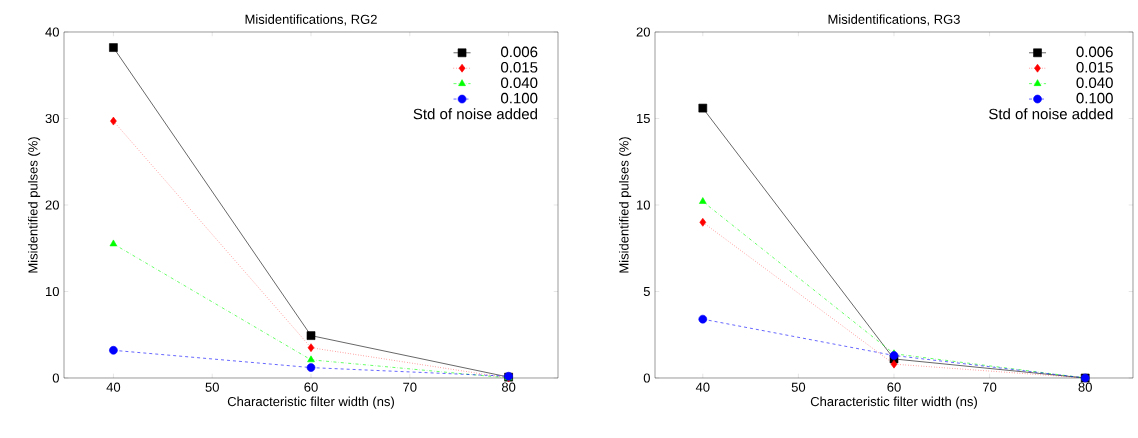 This screenshot has height=438, width=1138. I want to click on y-tick-label: 15, so click(643, 118).